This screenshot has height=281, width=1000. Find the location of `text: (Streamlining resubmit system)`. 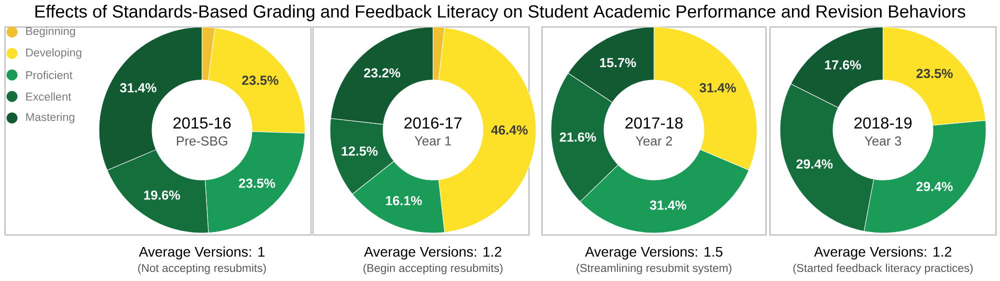

text: (Streamlining resubmit system) is located at coordinates (654, 269).